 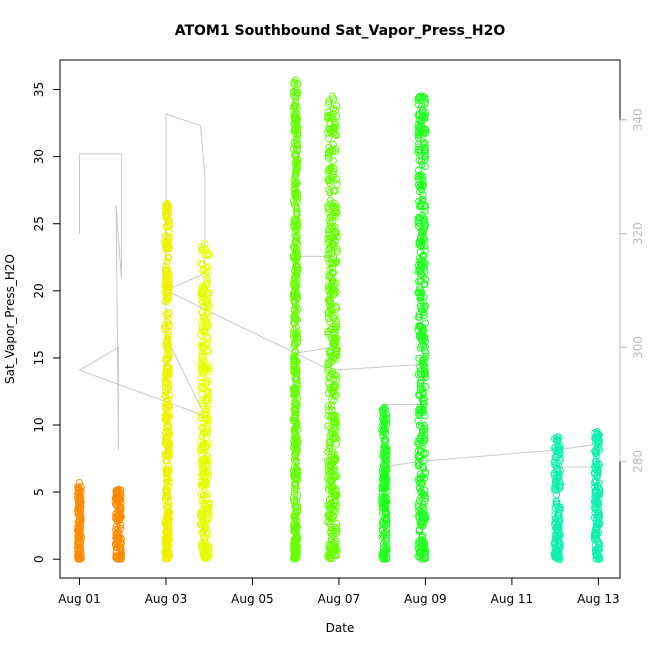 I want to click on y-tick-label: 35, so click(x=39, y=89).